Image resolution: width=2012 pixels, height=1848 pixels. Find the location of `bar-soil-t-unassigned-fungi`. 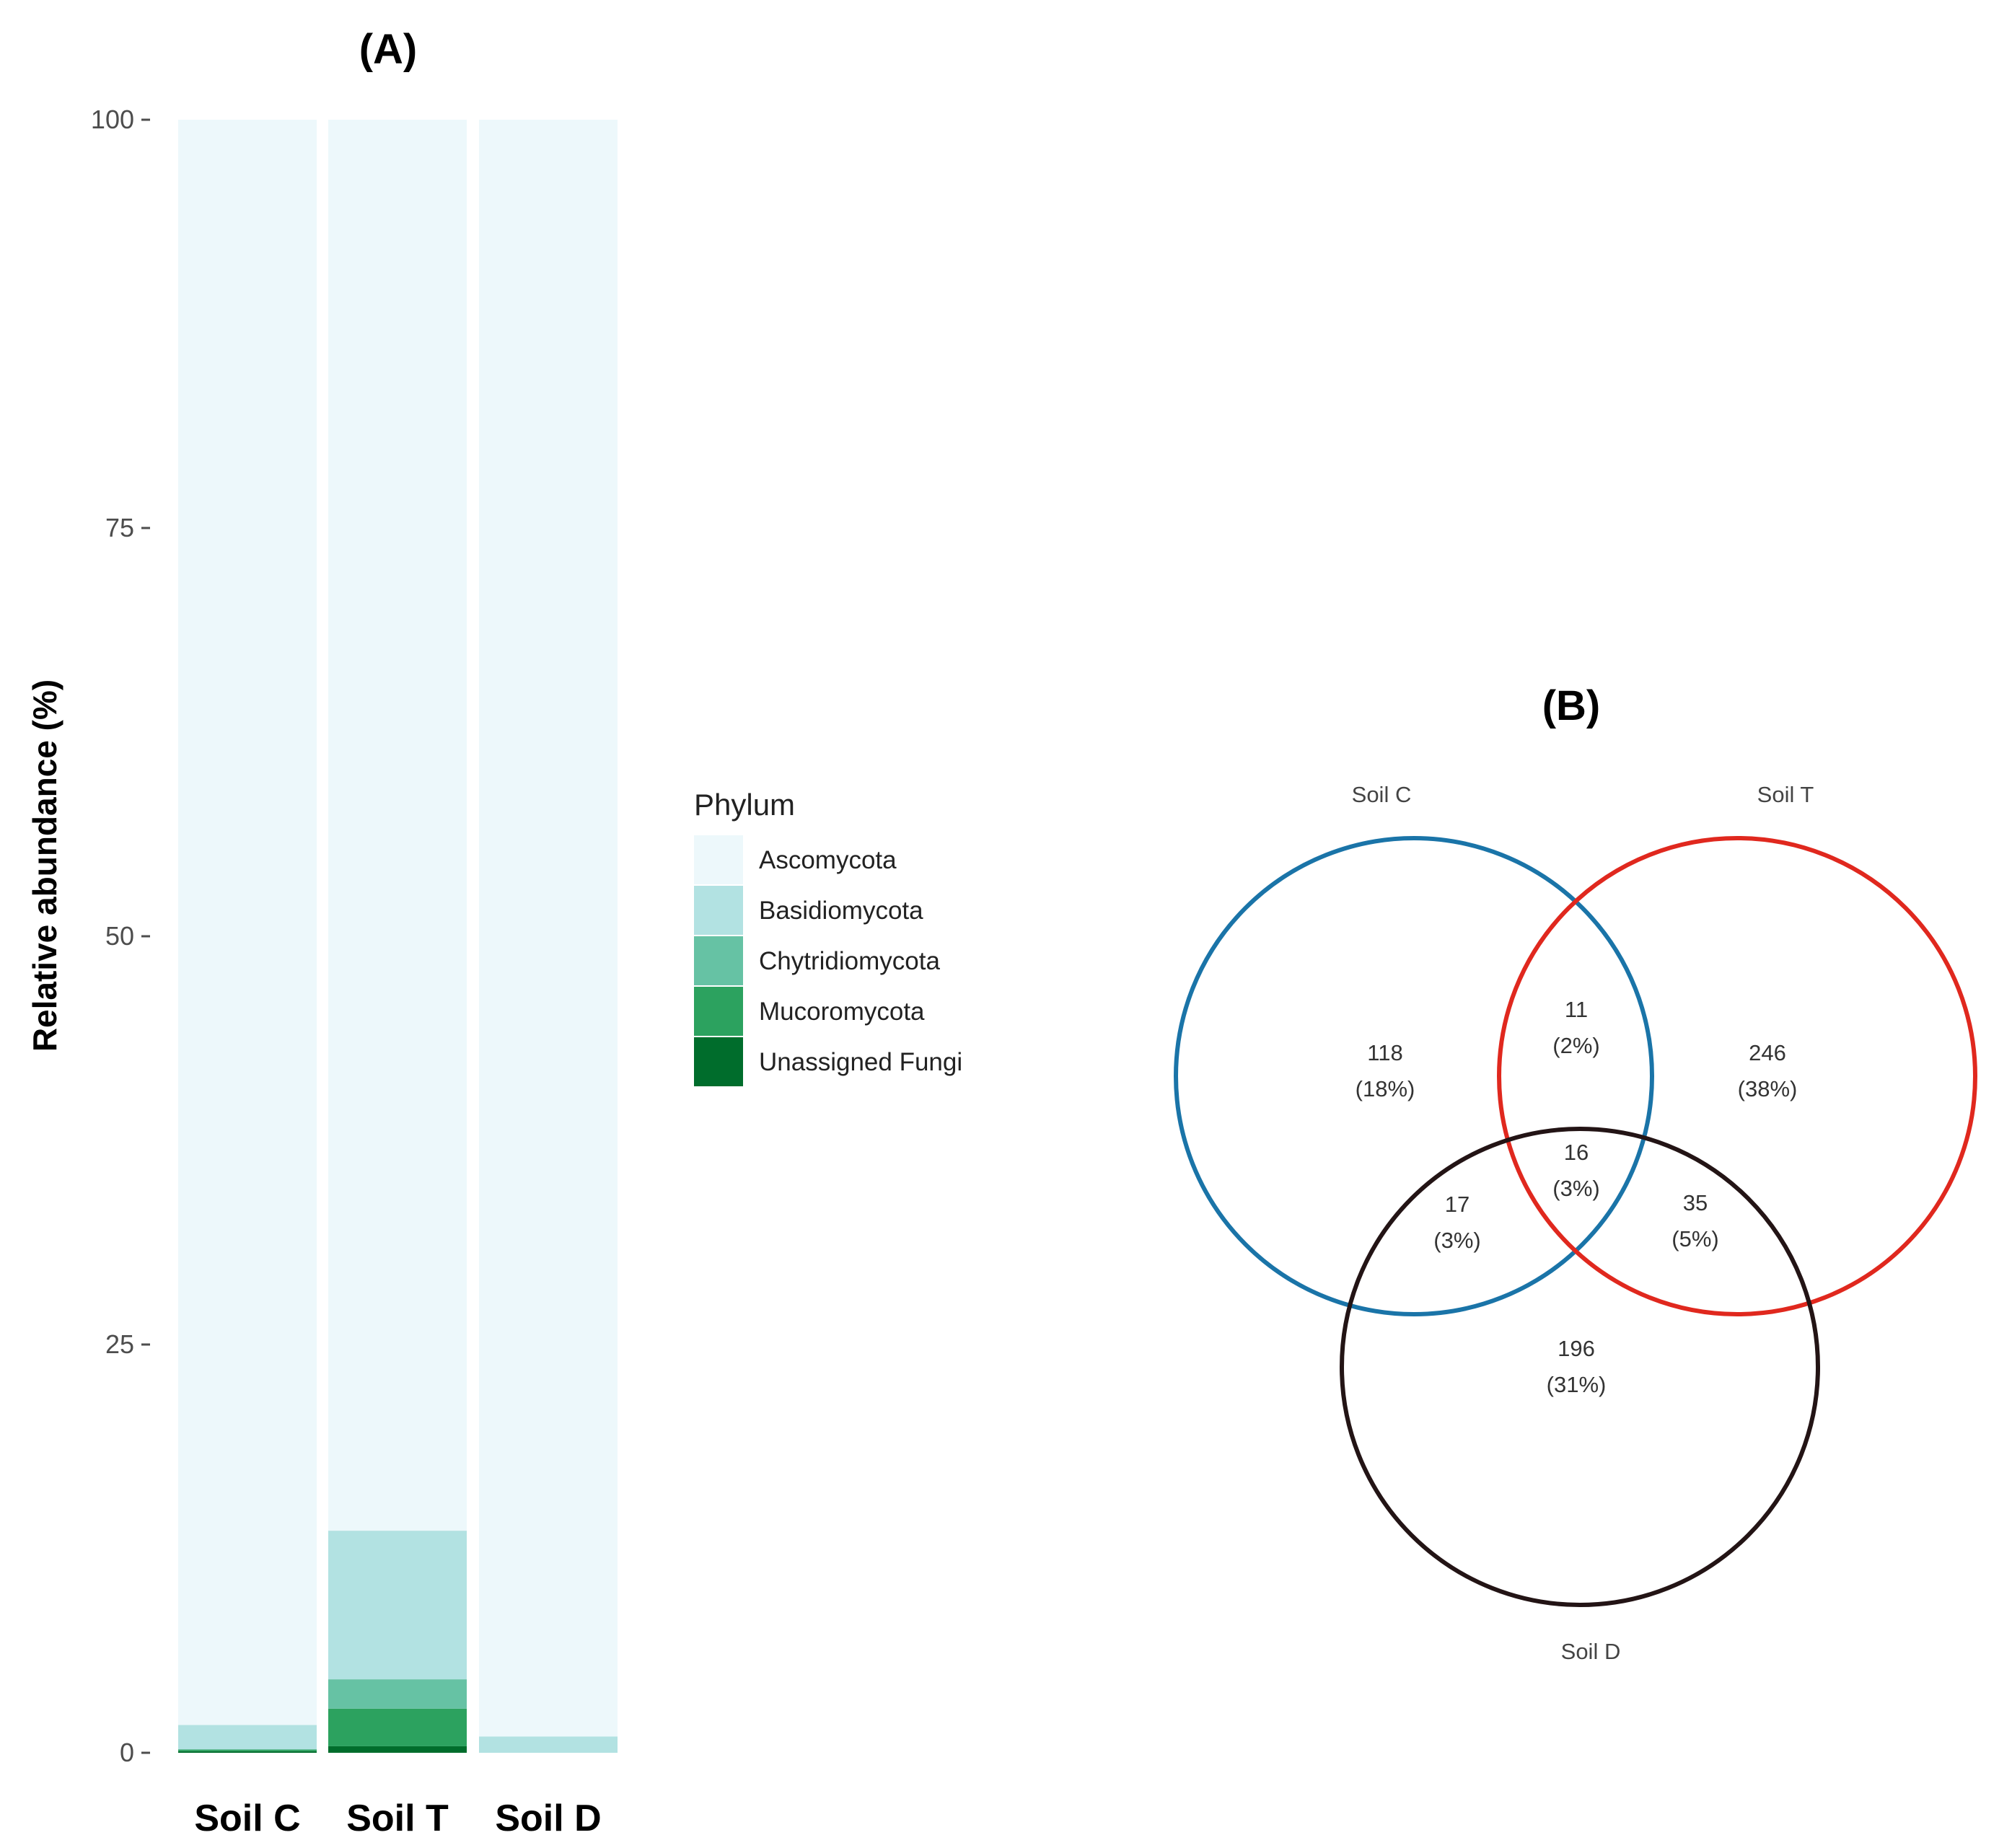

bar-soil-t-unassigned-fungi is located at coordinates (397, 1750).